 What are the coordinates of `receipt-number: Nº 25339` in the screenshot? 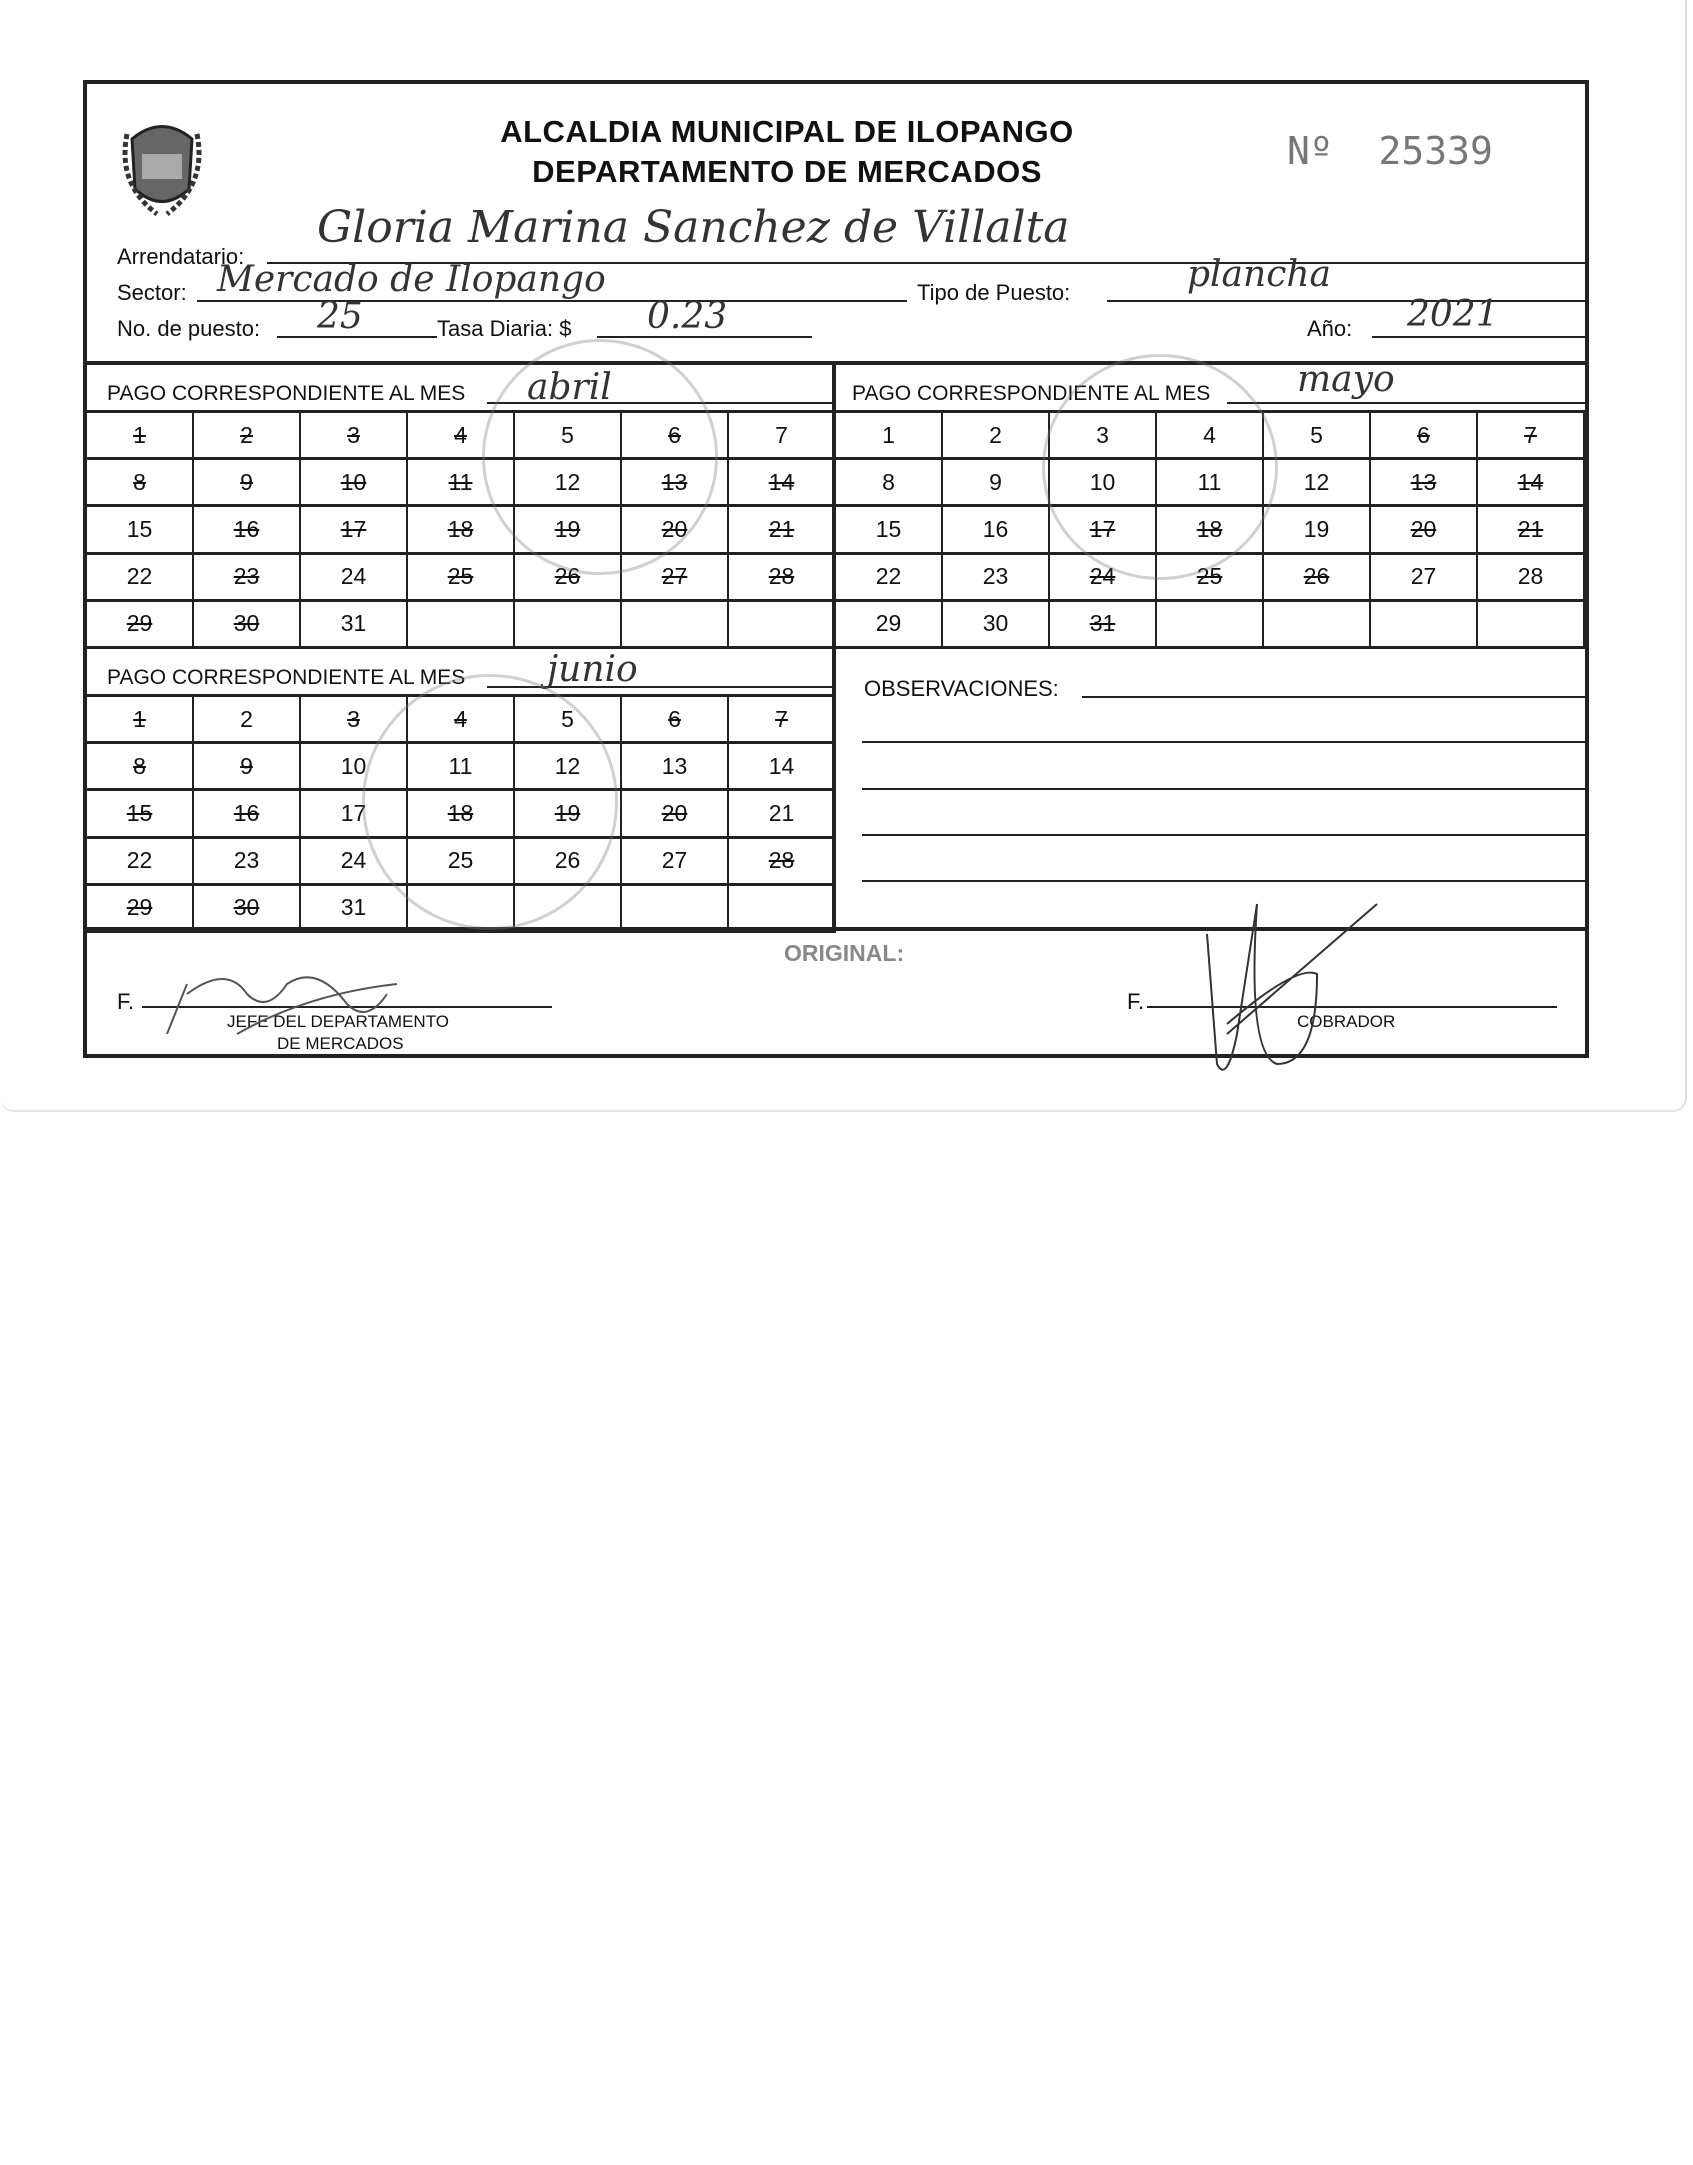 It's located at (1390, 151).